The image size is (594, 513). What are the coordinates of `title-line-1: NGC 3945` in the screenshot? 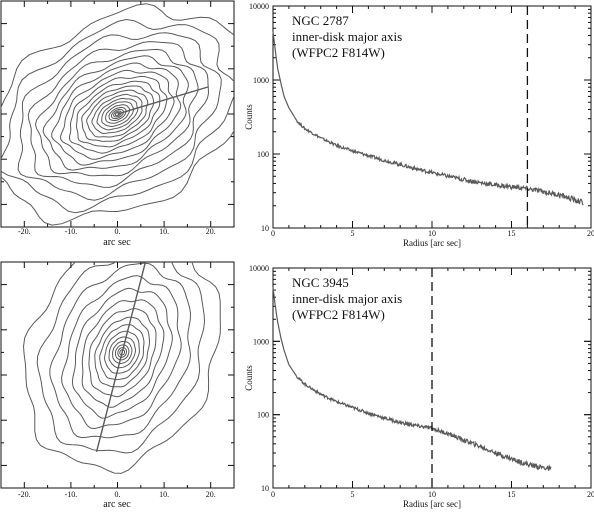 It's located at (320, 282).